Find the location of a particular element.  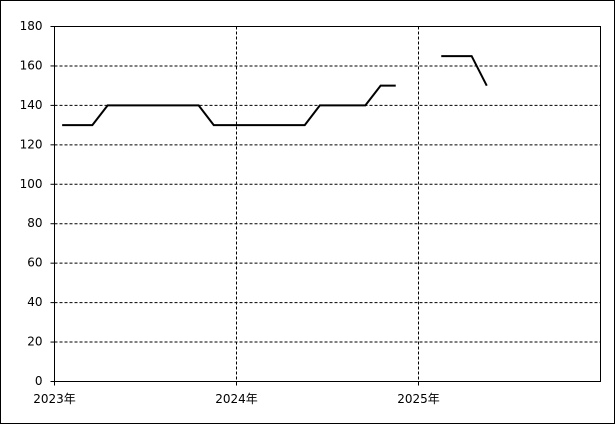

y-tick-label: 140 is located at coordinates (31, 105).